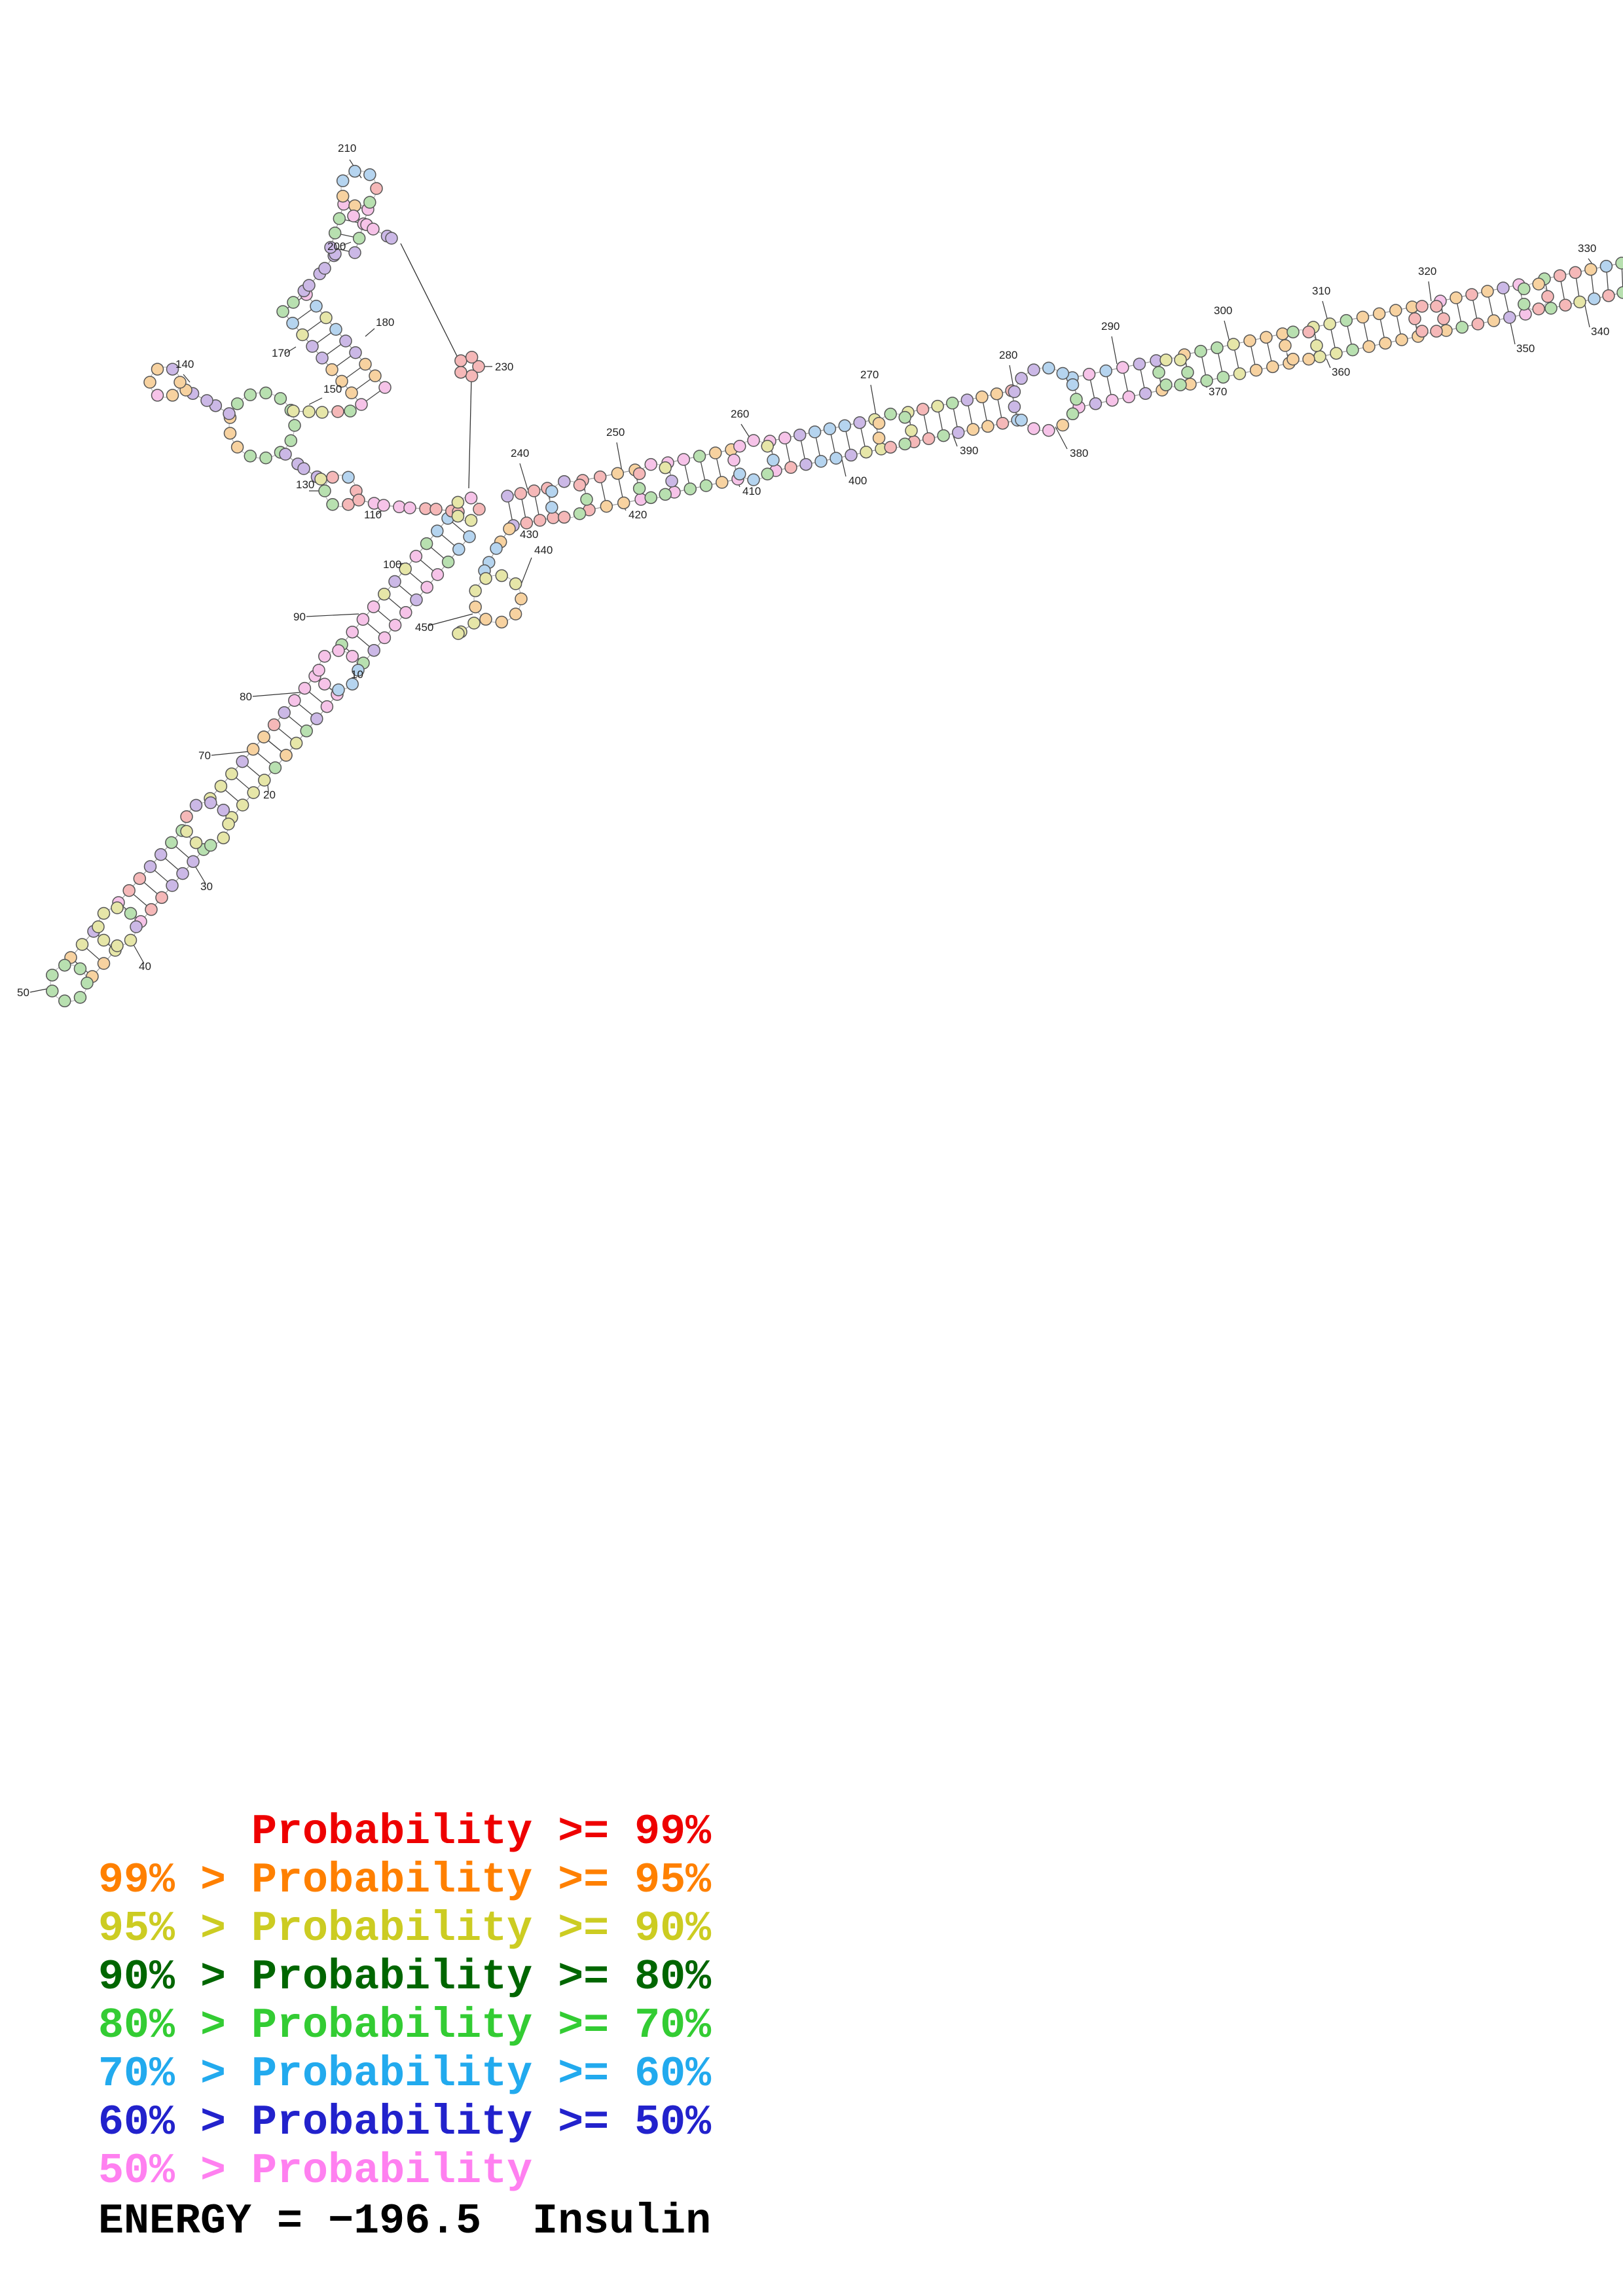 The image size is (1623, 2296). What do you see at coordinates (23, 992) in the screenshot?
I see `residue-number-label: 50` at bounding box center [23, 992].